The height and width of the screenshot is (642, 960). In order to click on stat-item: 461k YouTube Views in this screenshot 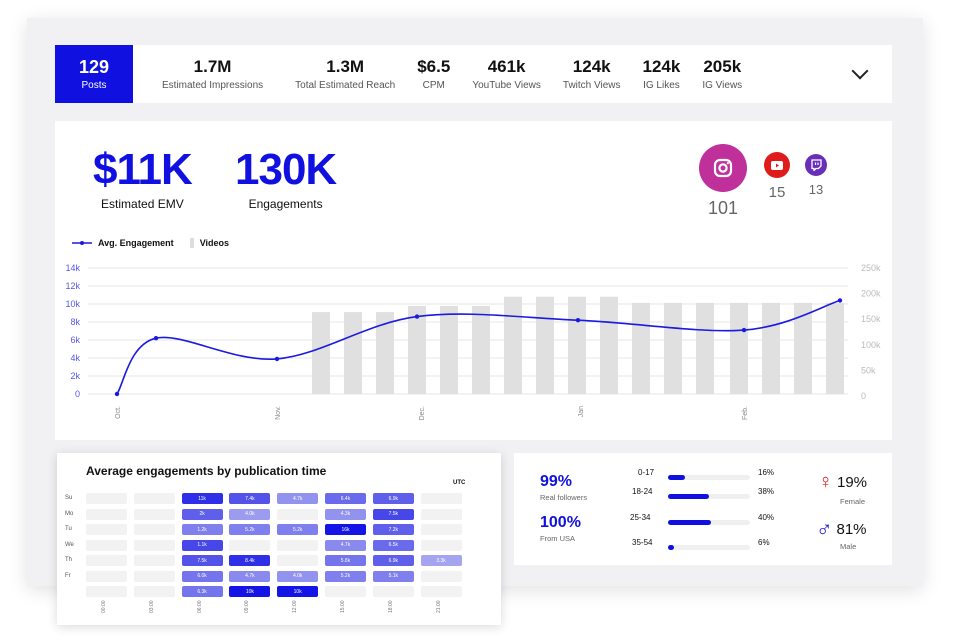, I will do `click(506, 74)`.